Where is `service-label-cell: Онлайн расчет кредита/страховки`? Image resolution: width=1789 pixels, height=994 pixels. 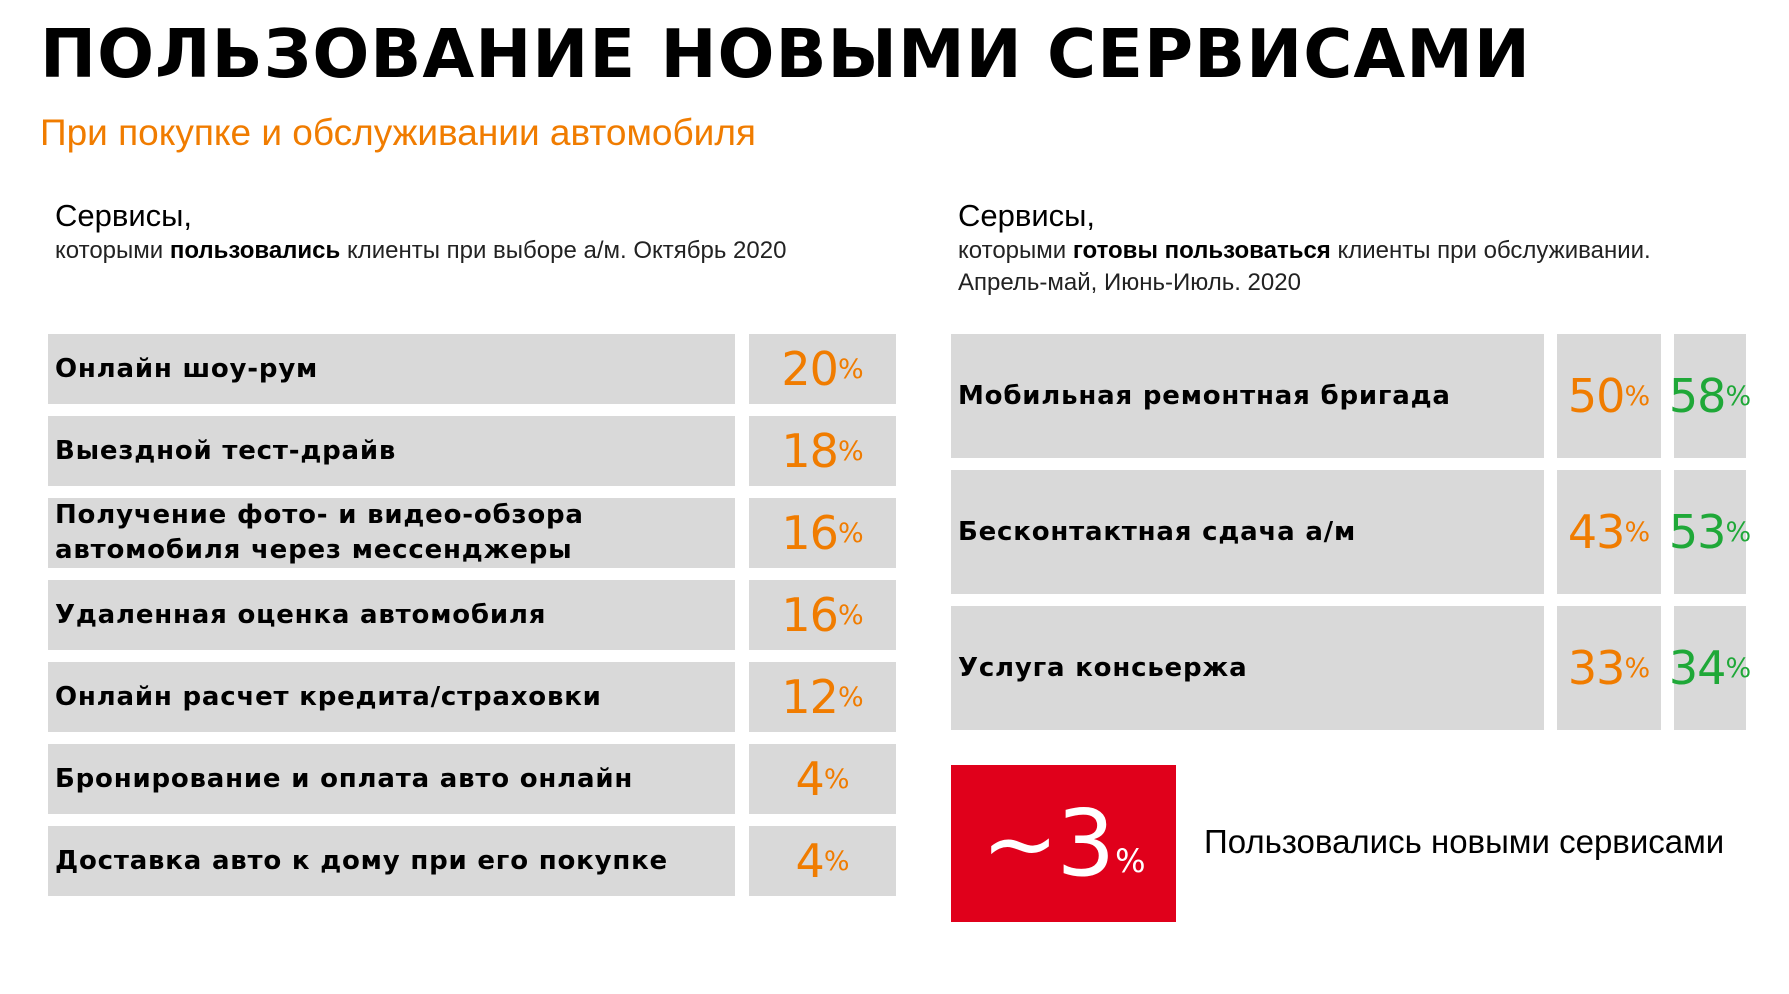
service-label-cell: Онлайн расчет кредита/страховки is located at coordinates (391, 697).